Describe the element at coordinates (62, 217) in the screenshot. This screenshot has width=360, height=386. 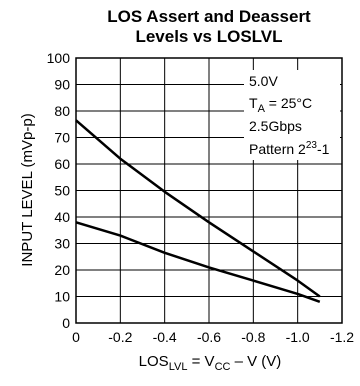
I see `y-tick-label: 40` at that location.